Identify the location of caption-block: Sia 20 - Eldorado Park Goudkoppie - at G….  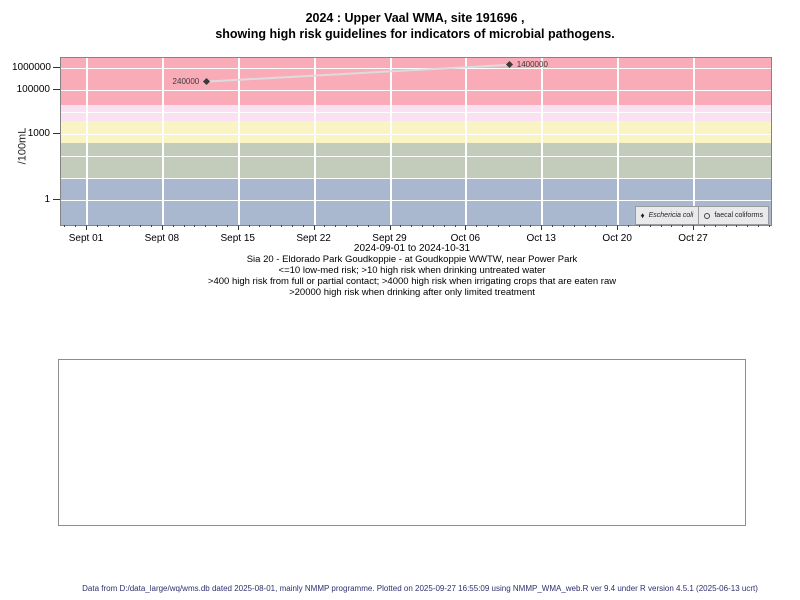
(412, 276).